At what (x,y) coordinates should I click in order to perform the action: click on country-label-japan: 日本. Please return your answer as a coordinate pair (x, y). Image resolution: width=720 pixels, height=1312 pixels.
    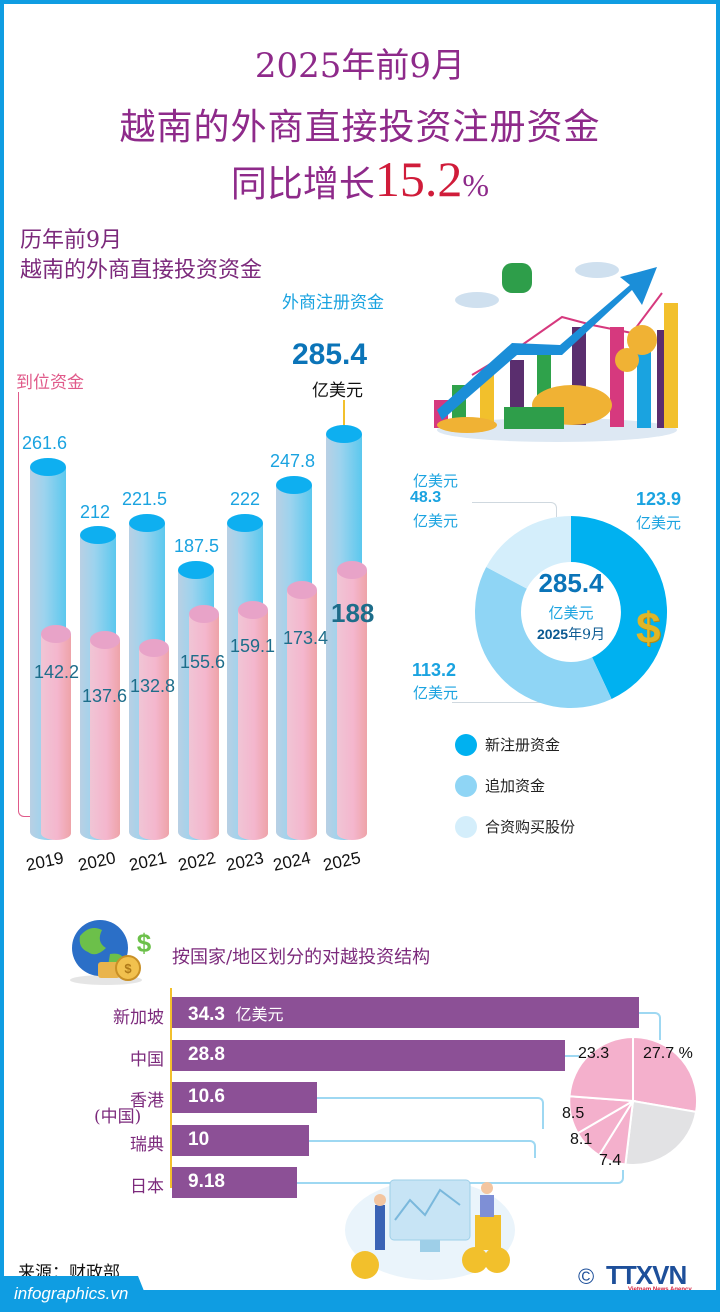
    Looking at the image, I should click on (147, 1187).